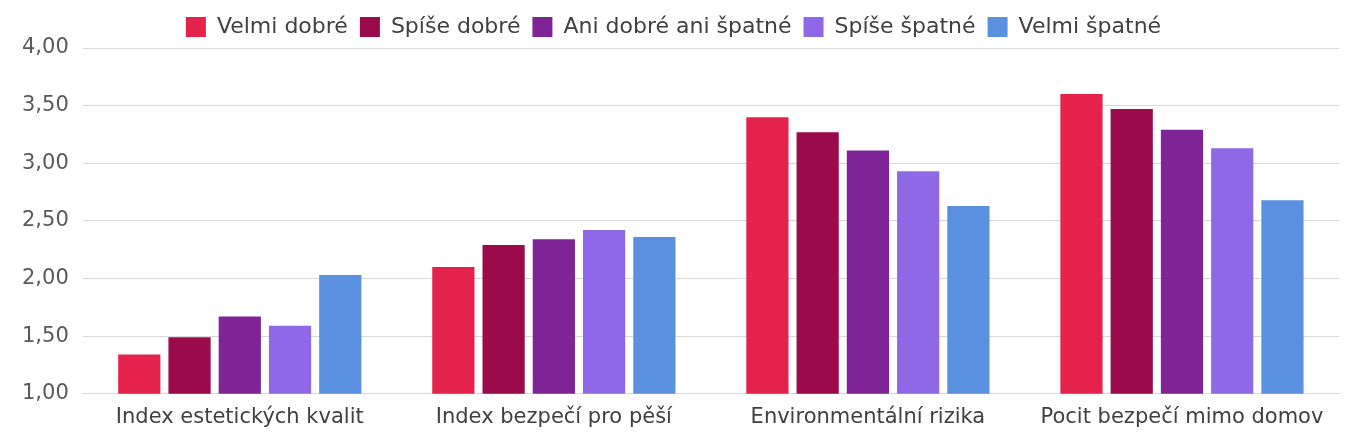 This screenshot has width=1347, height=437. I want to click on y-tick-label: 4,00, so click(45, 46).